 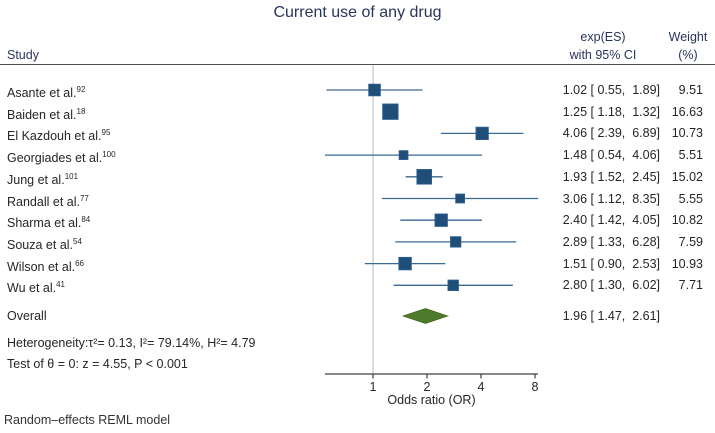 What do you see at coordinates (687, 263) in the screenshot?
I see `weight-value: 10.93` at bounding box center [687, 263].